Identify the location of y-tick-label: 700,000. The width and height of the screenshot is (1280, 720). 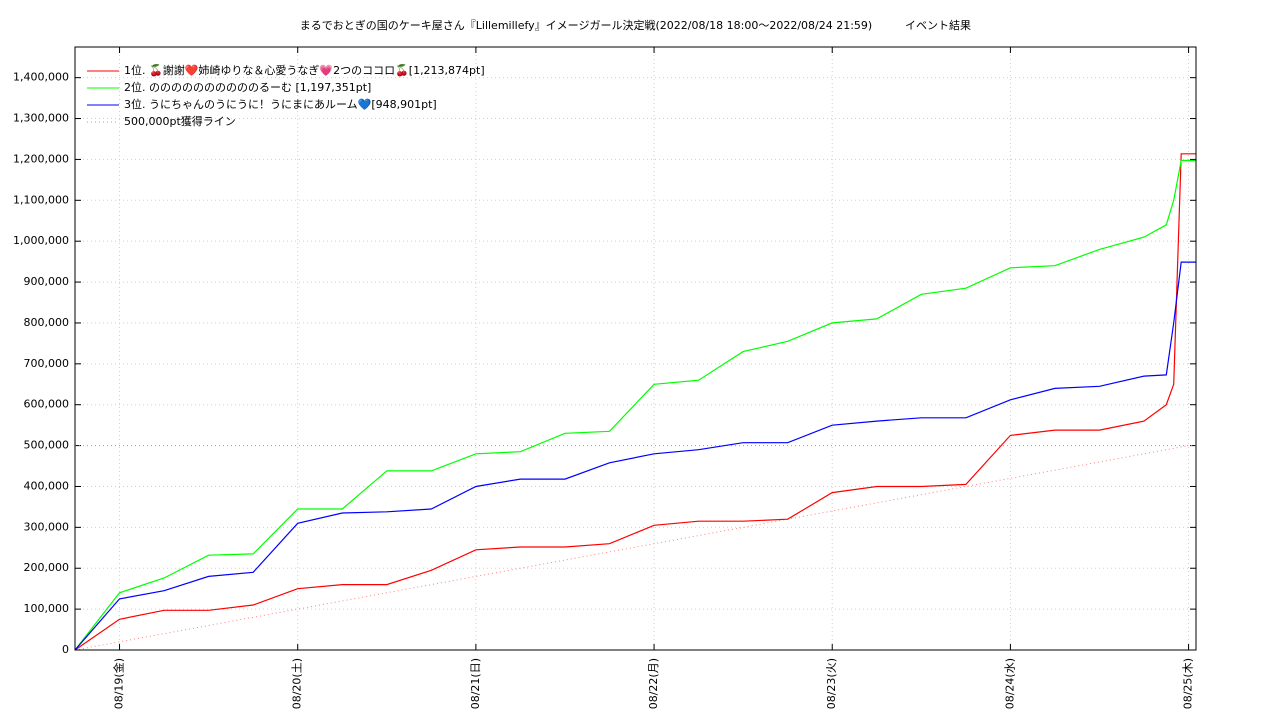
(47, 363).